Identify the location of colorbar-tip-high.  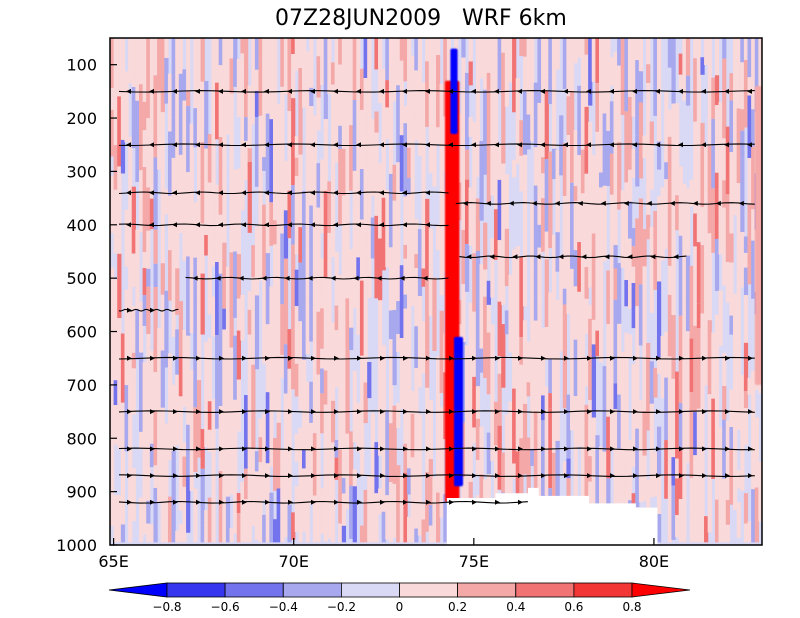
(661, 590).